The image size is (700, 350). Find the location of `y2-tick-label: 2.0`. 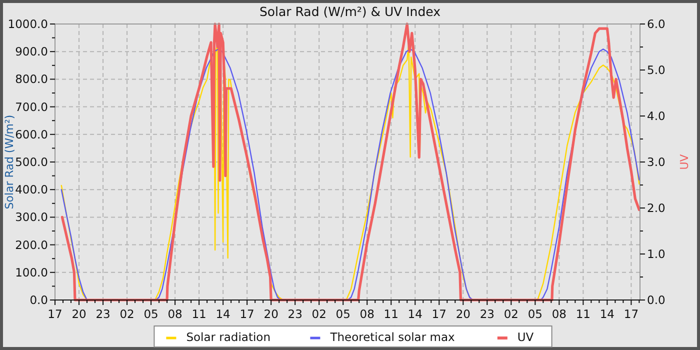

y2-tick-label: 2.0 is located at coordinates (656, 208).